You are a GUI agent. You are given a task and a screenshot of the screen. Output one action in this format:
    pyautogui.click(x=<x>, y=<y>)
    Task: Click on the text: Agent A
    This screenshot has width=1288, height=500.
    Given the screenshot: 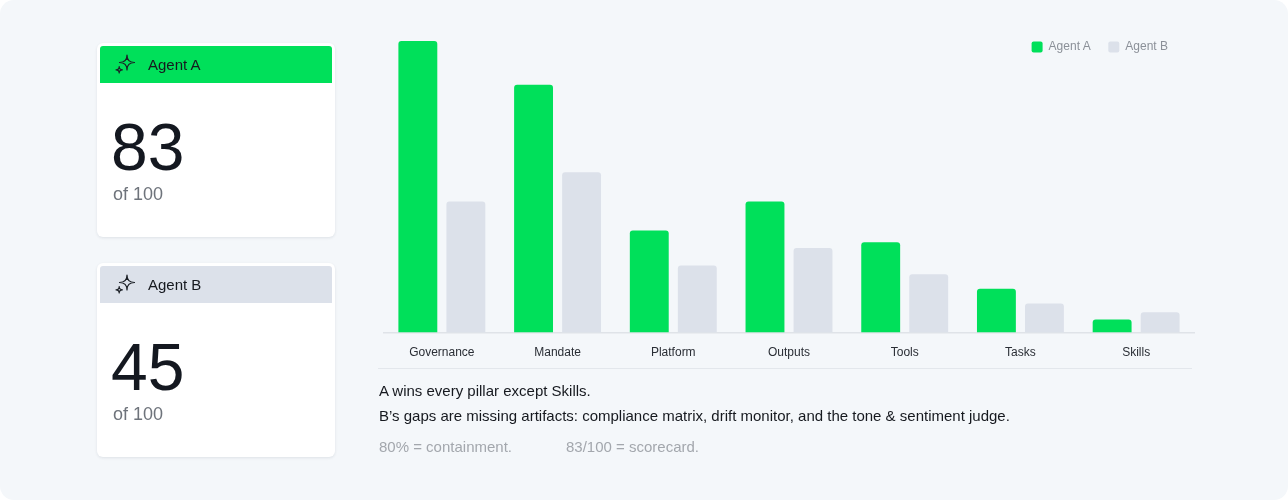 What is the action you would take?
    pyautogui.click(x=174, y=65)
    